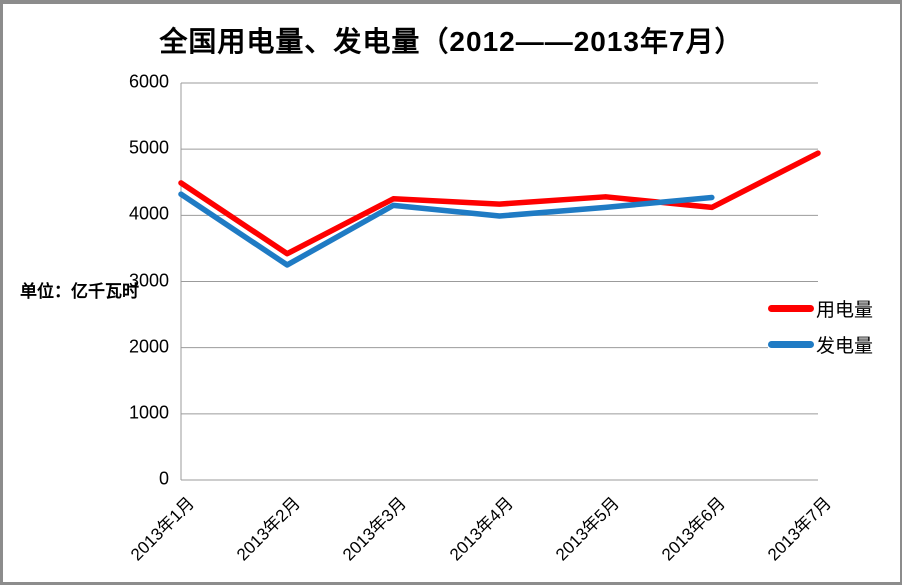 Image resolution: width=902 pixels, height=585 pixels. I want to click on y-tick-label: 1000, so click(148, 412).